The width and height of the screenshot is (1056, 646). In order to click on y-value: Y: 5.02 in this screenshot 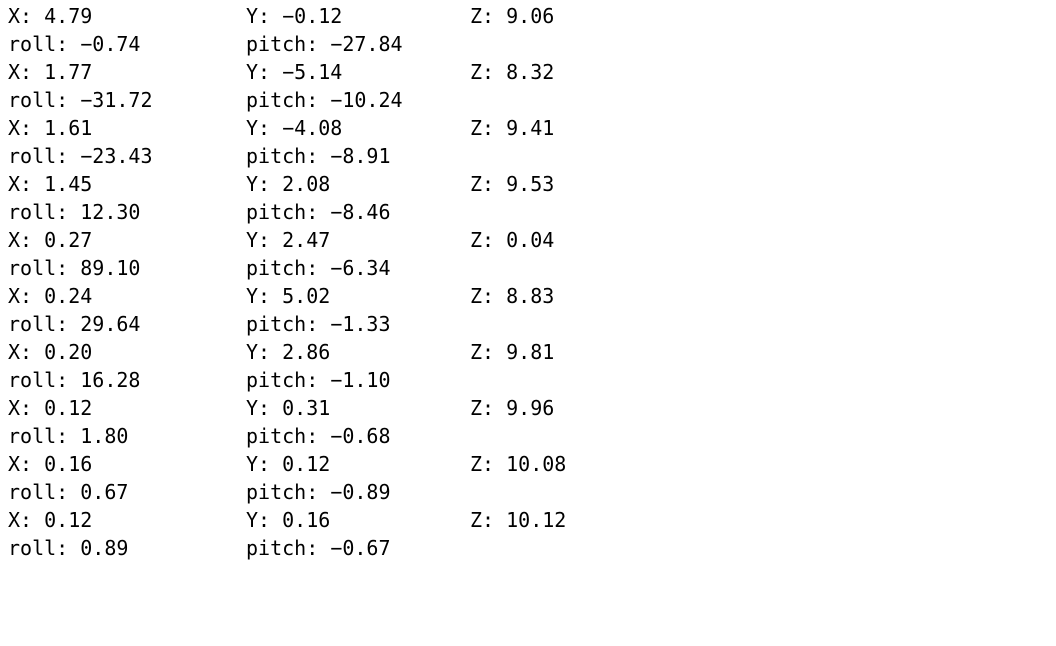, I will do `click(288, 296)`.